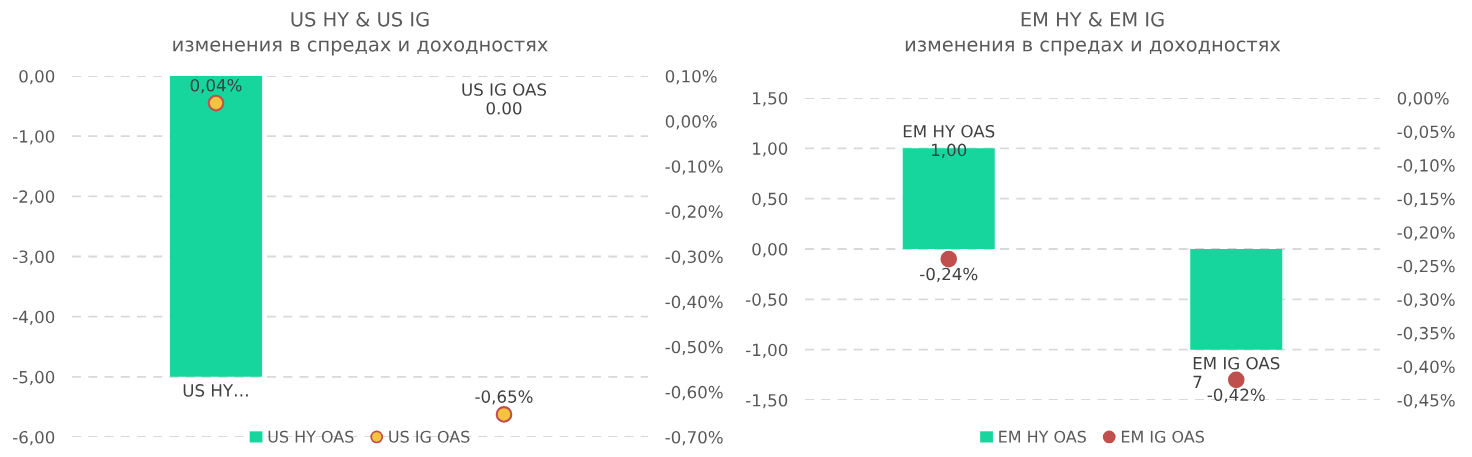  Describe the element at coordinates (770, 199) in the screenshot. I see `y-tick-label: 0,50` at that location.